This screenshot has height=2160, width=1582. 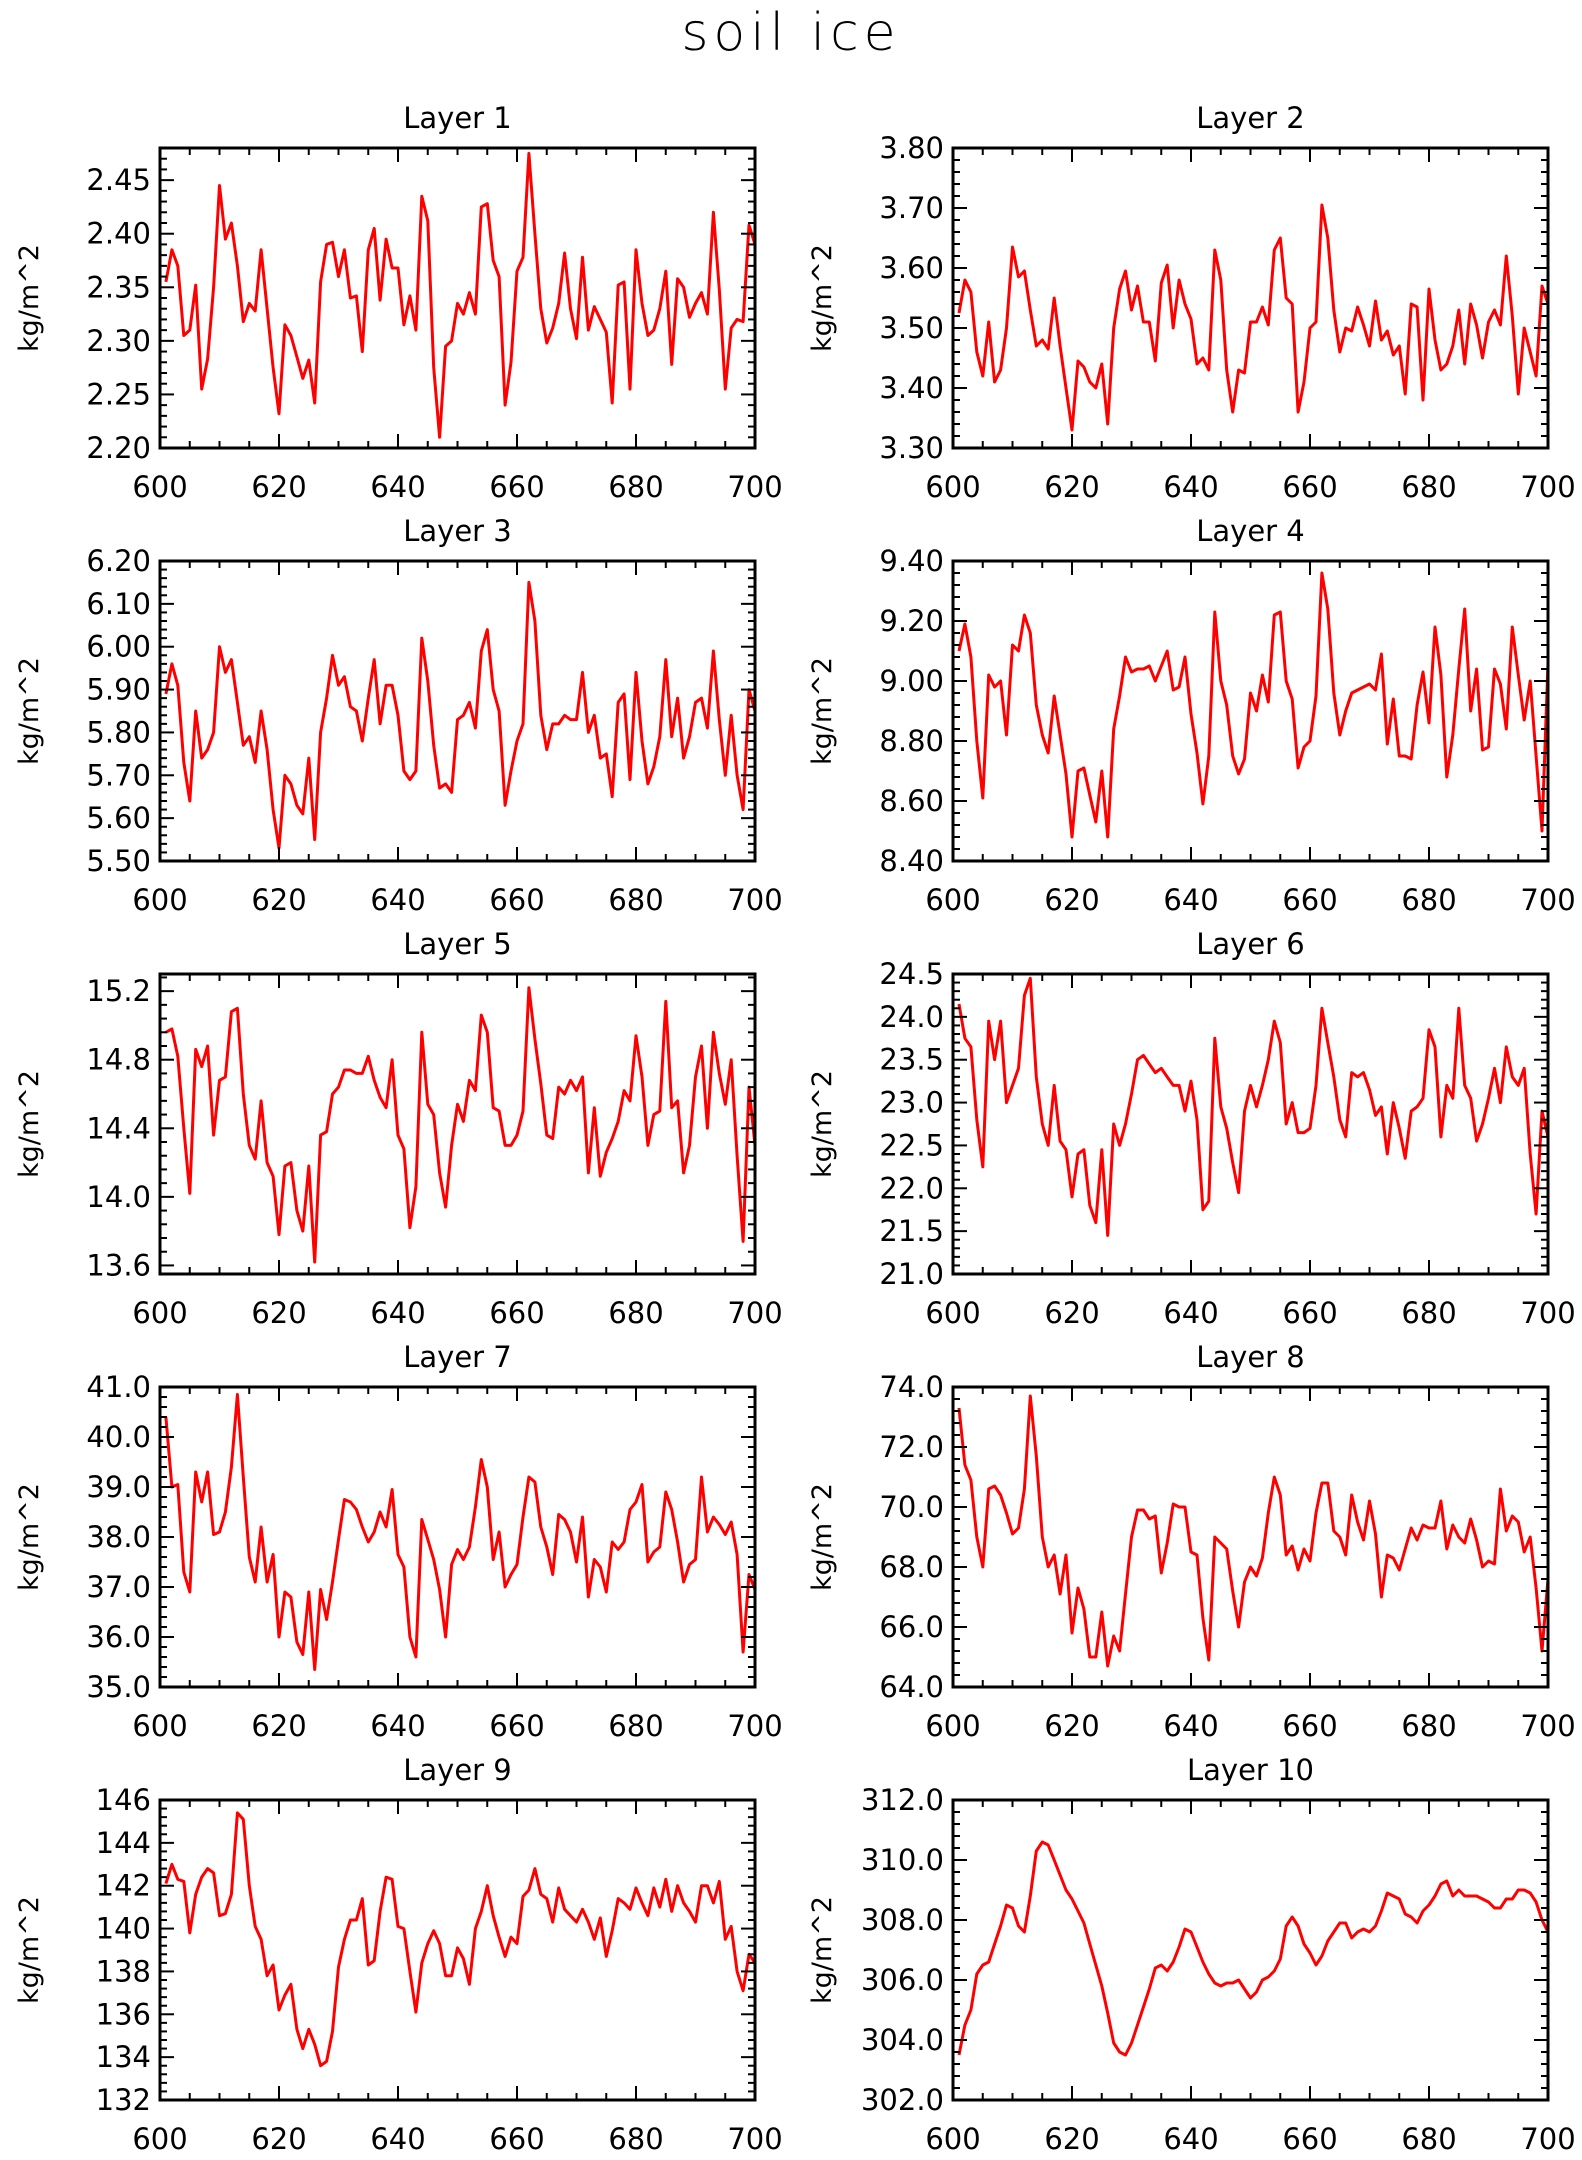 I want to click on y-tick-label: 36.0, so click(x=118, y=1637).